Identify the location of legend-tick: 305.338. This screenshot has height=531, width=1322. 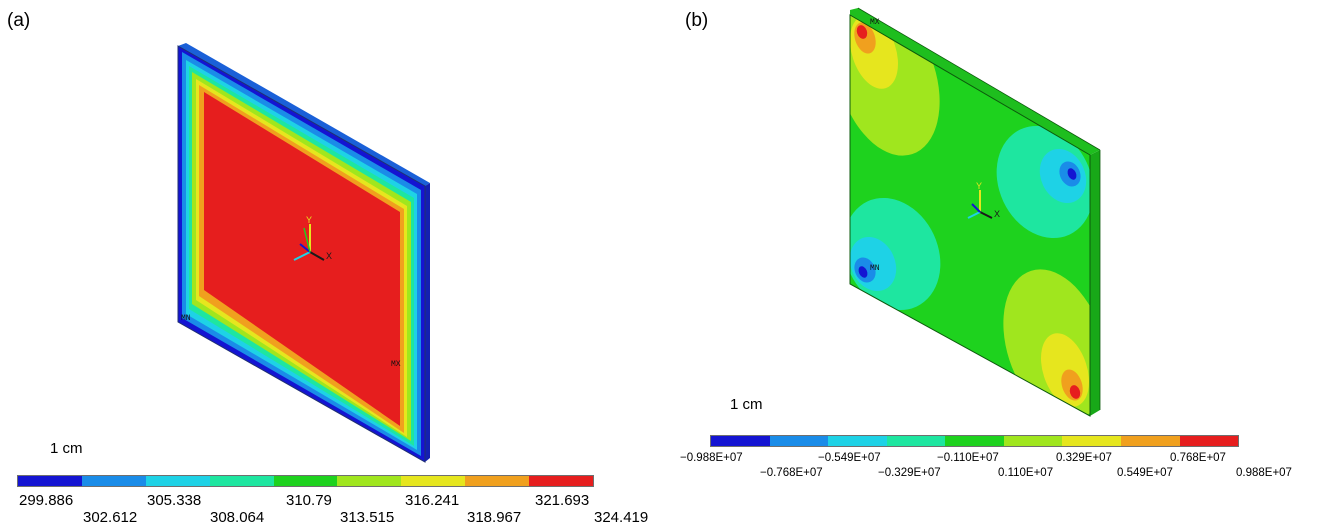
(174, 500).